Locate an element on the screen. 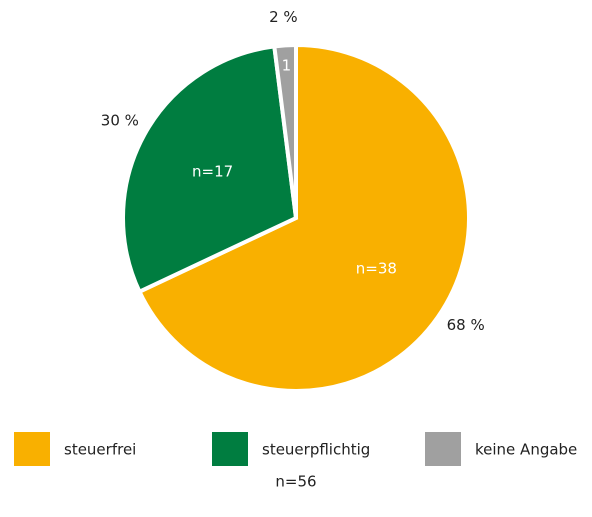 The width and height of the screenshot is (592, 517). legend-label: steuerfrei is located at coordinates (100, 450).